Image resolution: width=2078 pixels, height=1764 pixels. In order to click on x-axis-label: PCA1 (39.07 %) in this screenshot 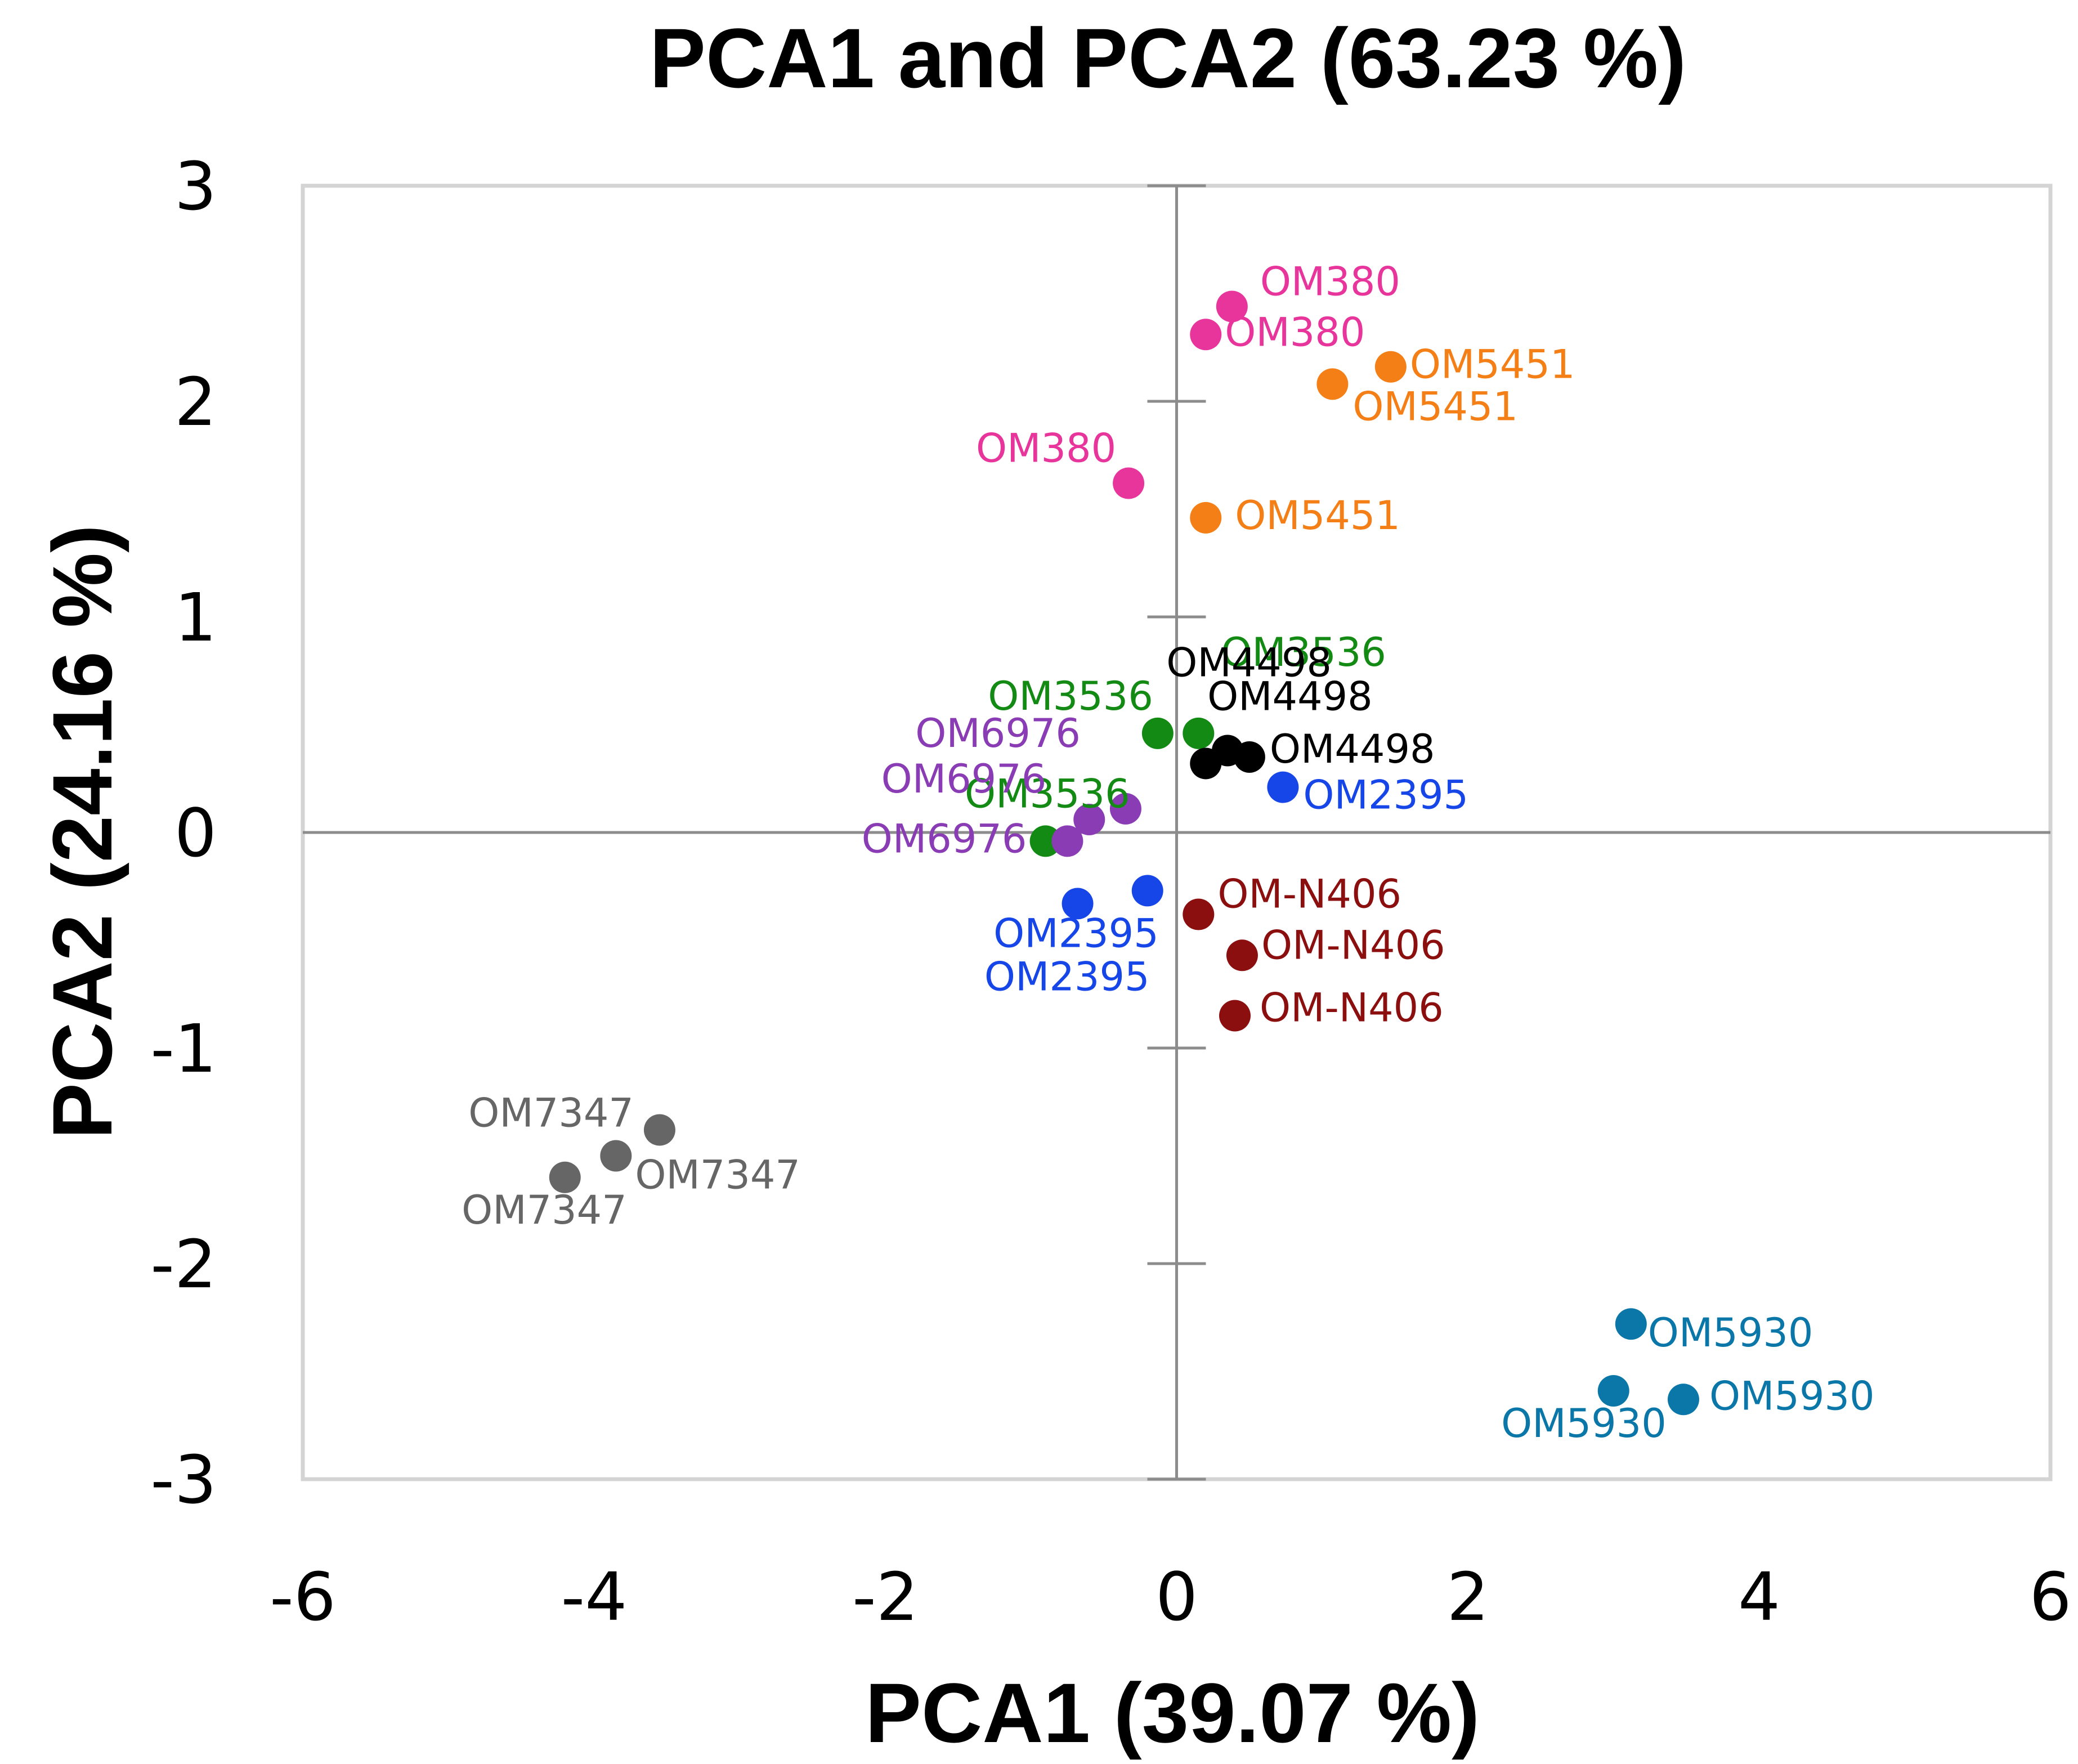, I will do `click(1172, 1712)`.